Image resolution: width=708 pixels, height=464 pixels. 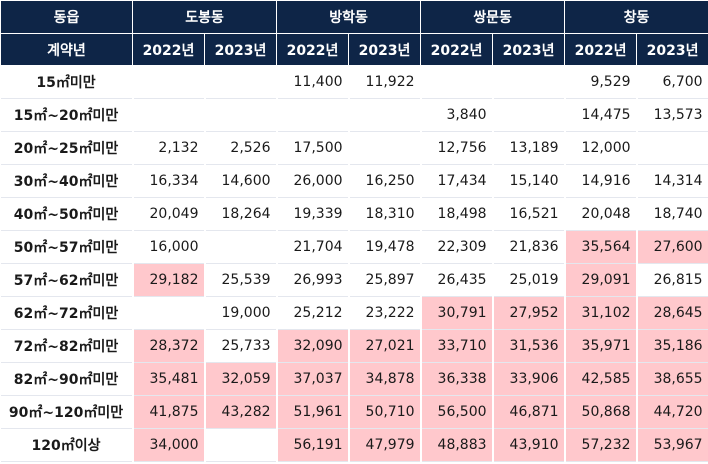 I want to click on price-cell: 28,645, so click(x=672, y=313).